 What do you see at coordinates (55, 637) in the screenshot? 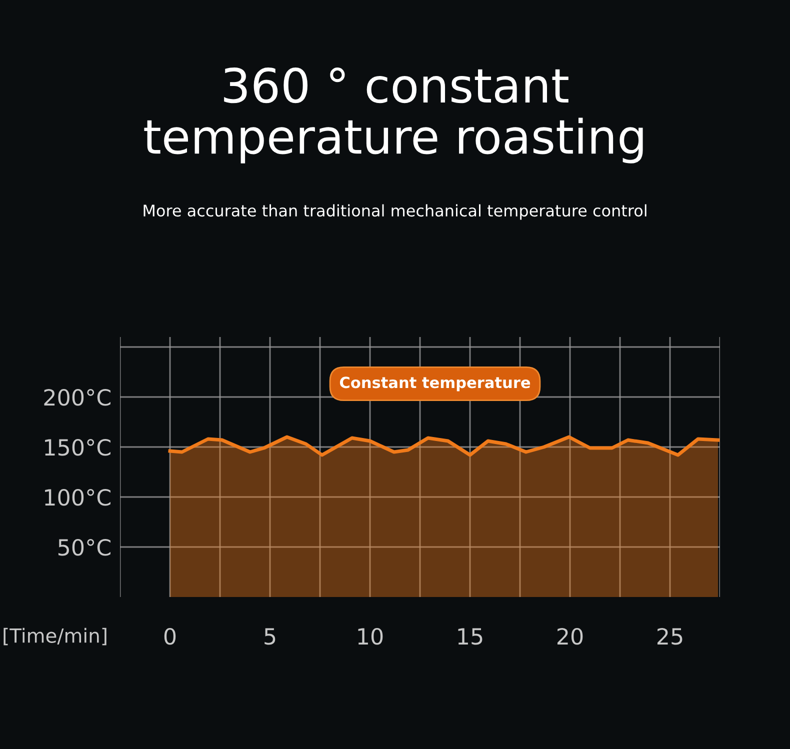
I see `x-axis-title: [Time/min]` at bounding box center [55, 637].